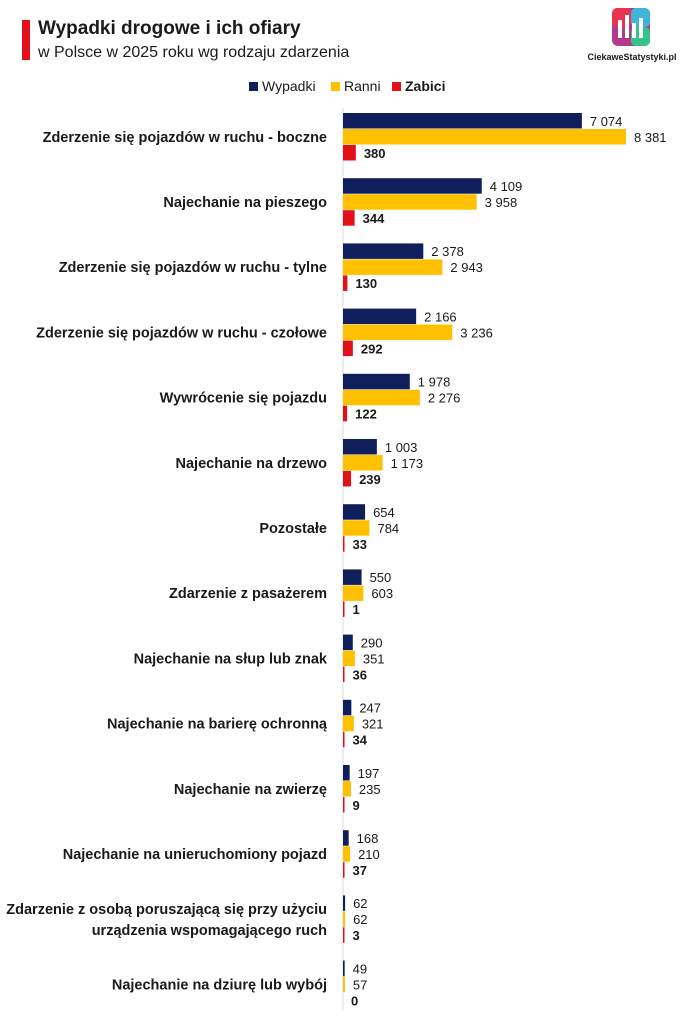 The image size is (684, 1024). What do you see at coordinates (293, 529) in the screenshot?
I see `category-label-pozostale: Pozostałe` at bounding box center [293, 529].